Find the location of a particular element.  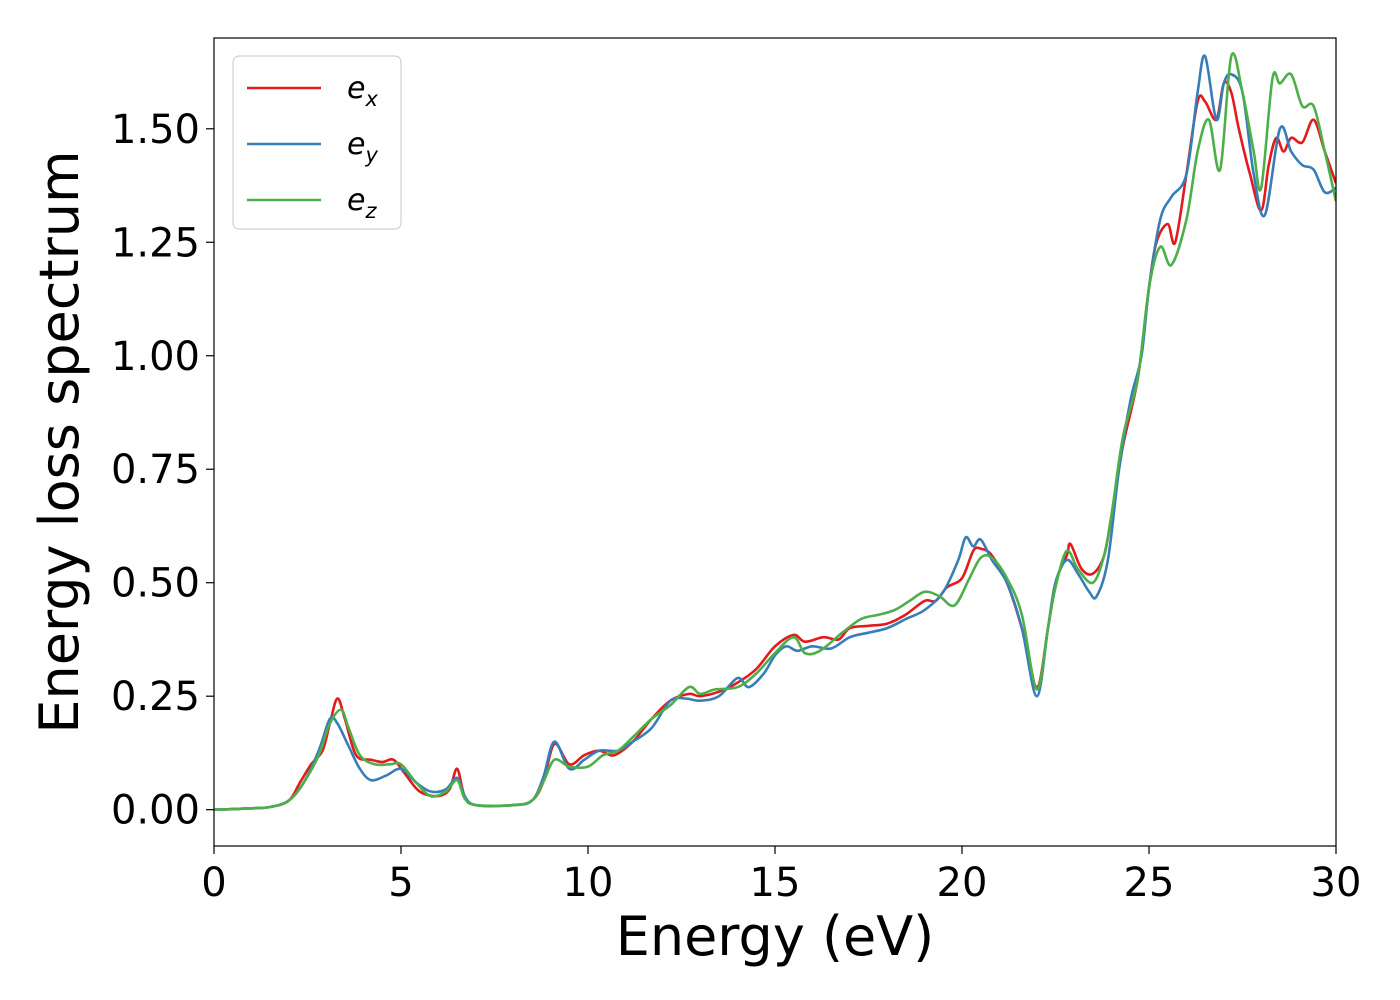

x-axis: 0 5 10 15 20 25 30 is located at coordinates (781, 876).